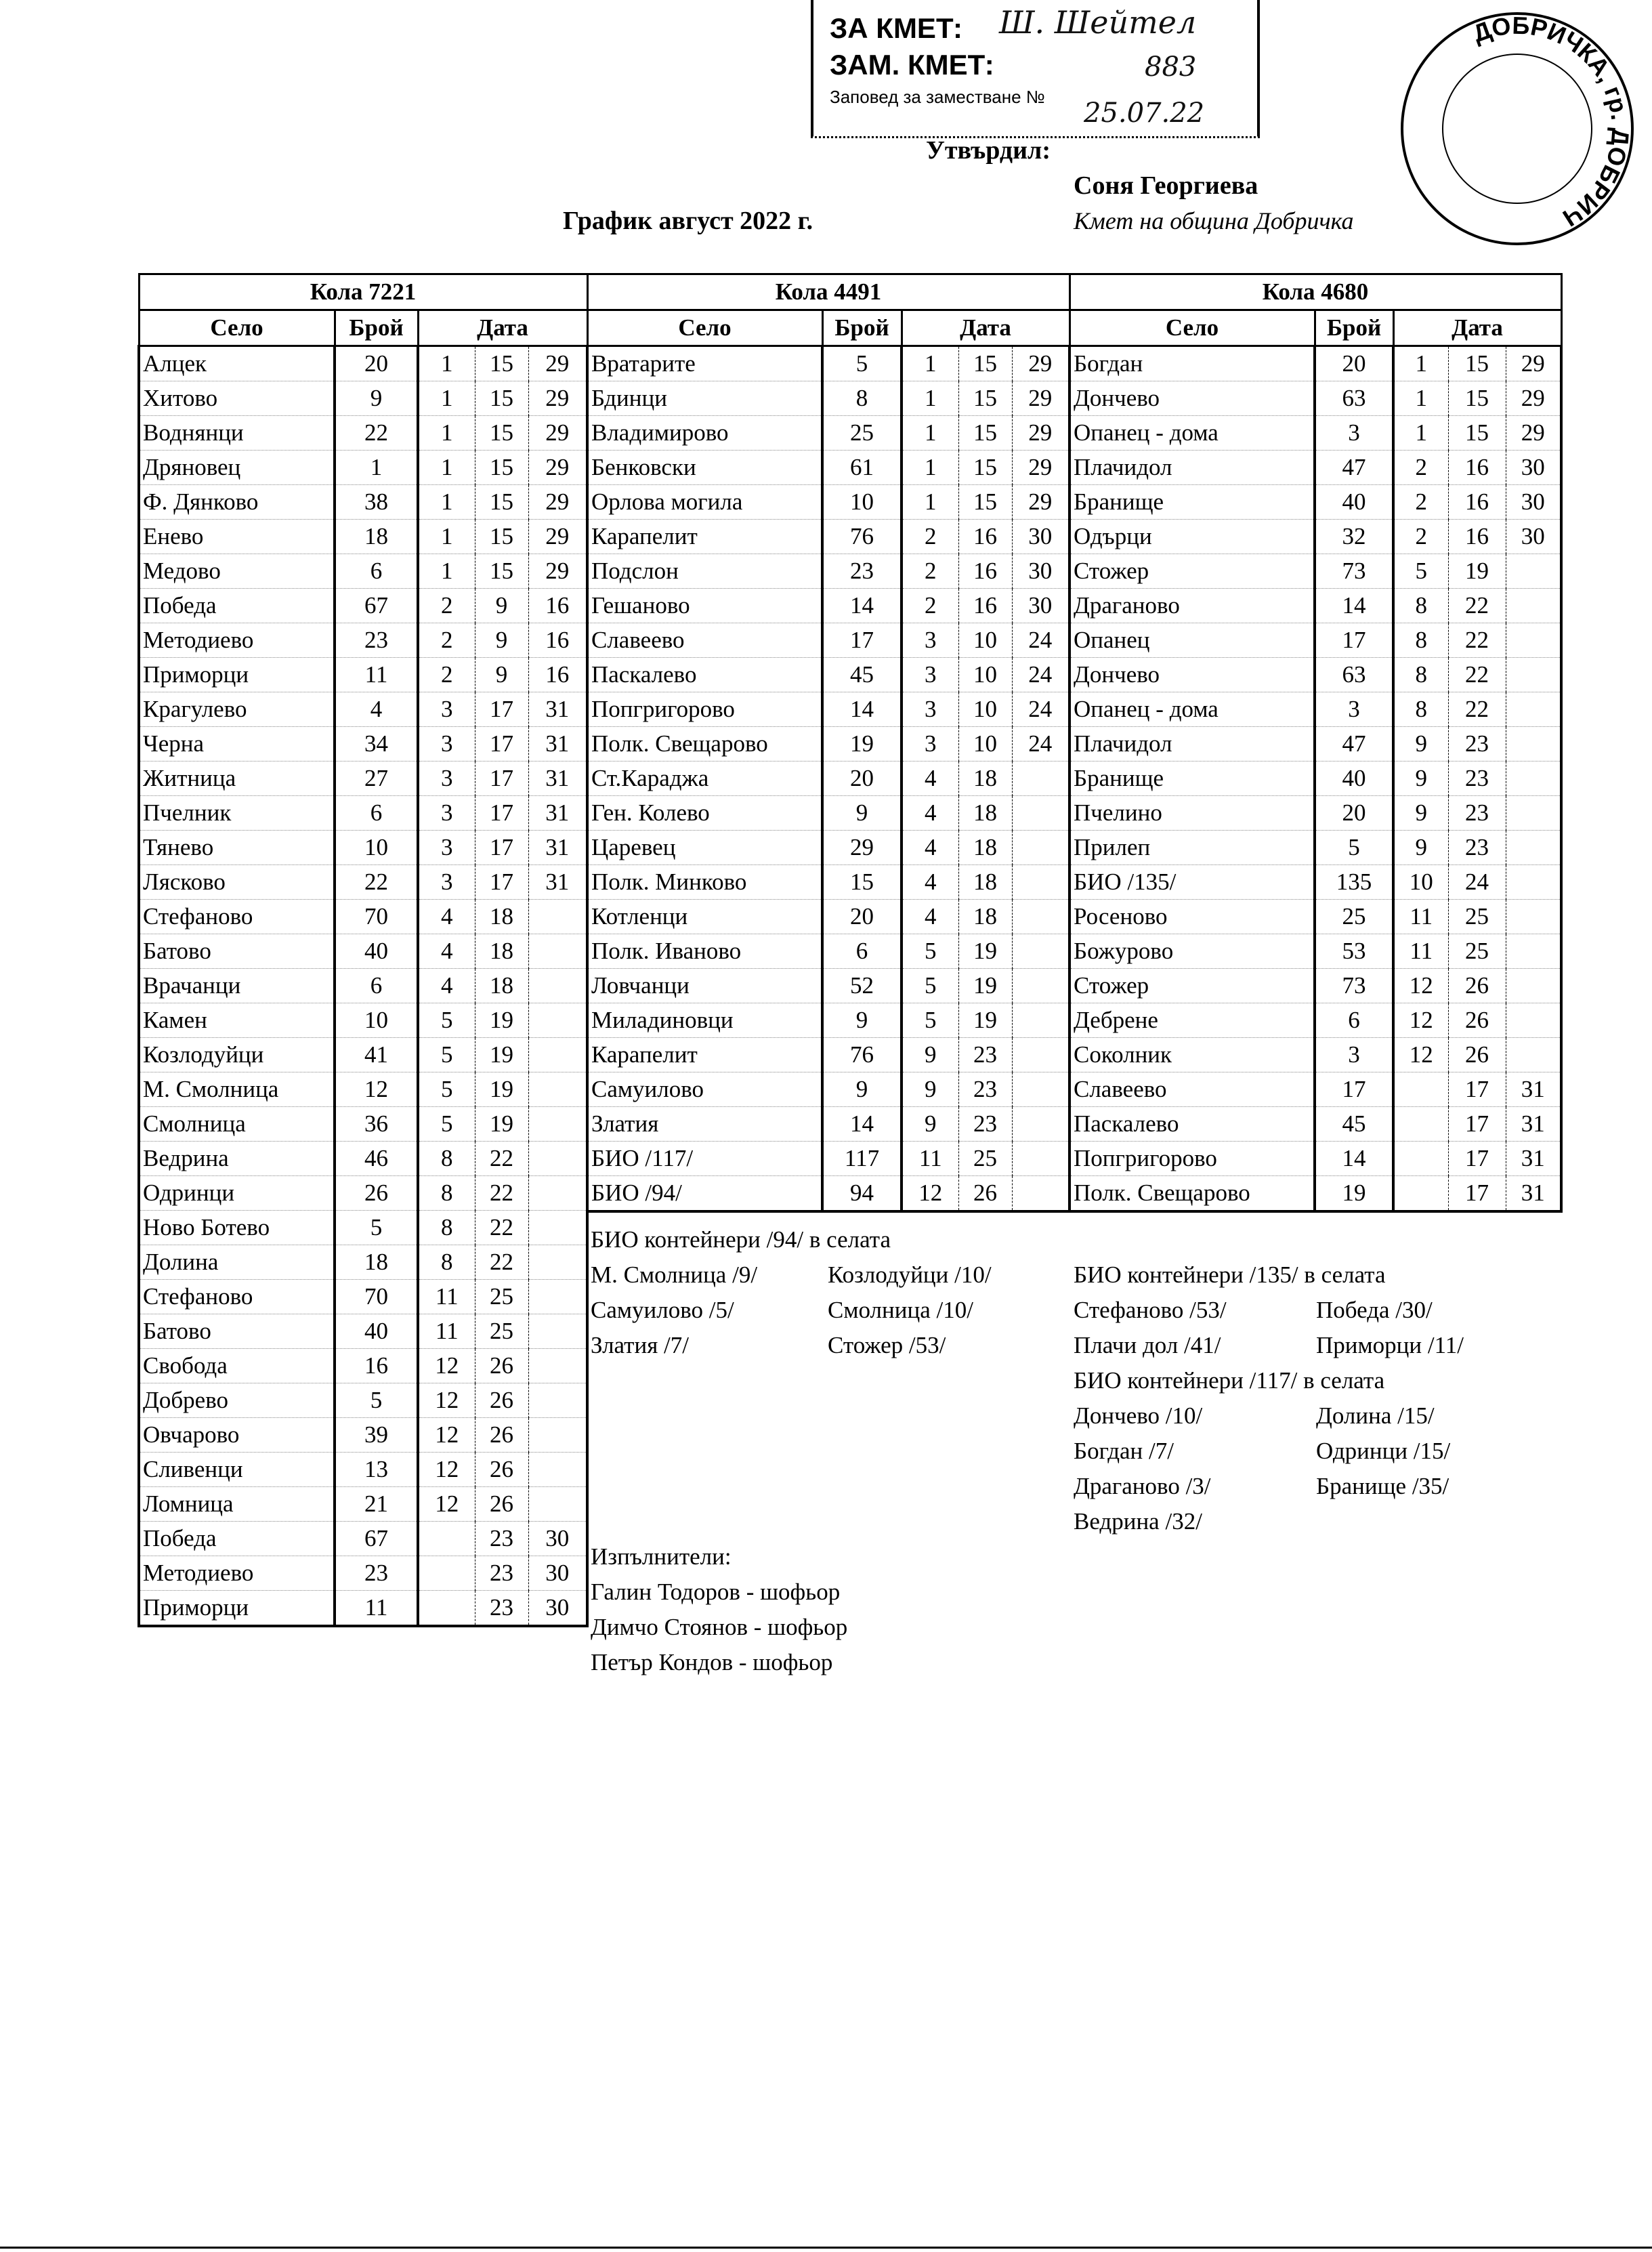 The width and height of the screenshot is (1652, 2252). I want to click on village-cell: Ловчанци, so click(705, 985).